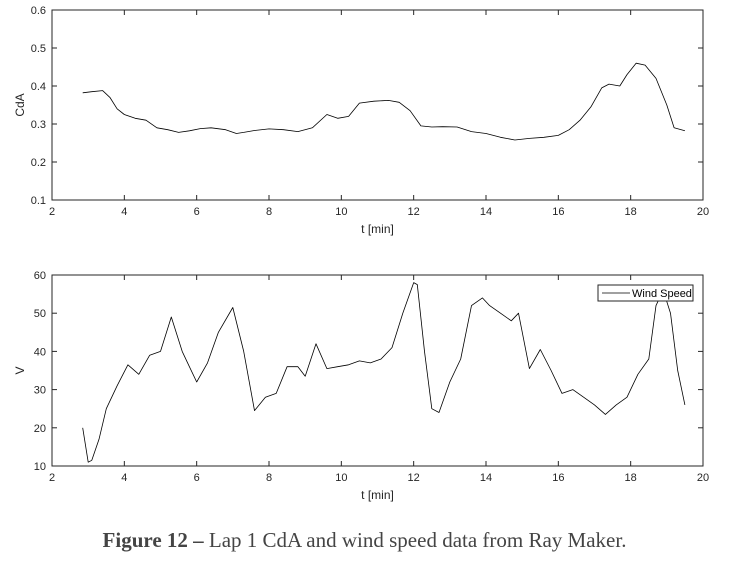 The image size is (729, 567). What do you see at coordinates (703, 478) in the screenshot?
I see `wind-speed-x-tick-label: 20` at bounding box center [703, 478].